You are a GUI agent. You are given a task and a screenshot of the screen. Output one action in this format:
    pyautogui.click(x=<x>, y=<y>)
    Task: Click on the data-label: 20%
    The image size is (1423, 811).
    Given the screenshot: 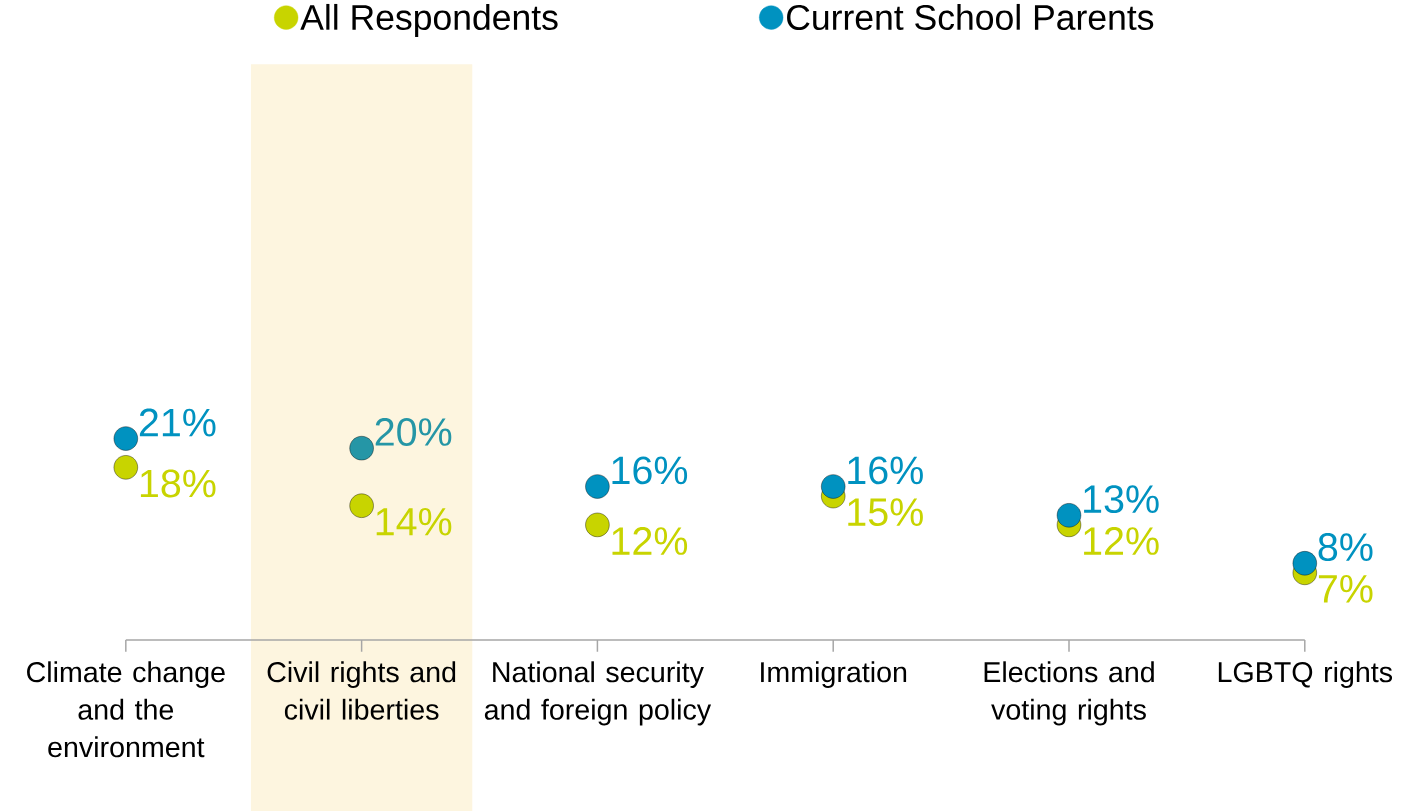 What is the action you would take?
    pyautogui.click(x=413, y=431)
    